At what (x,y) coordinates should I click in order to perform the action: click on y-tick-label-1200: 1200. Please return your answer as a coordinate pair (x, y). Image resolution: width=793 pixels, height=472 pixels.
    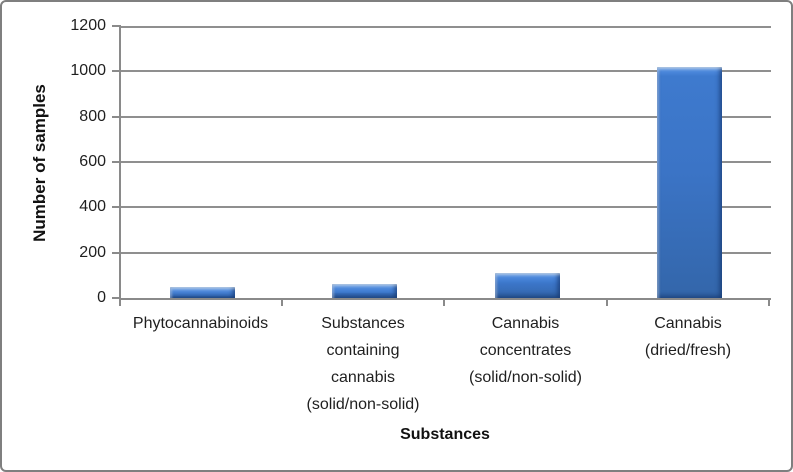
    Looking at the image, I should click on (88, 25).